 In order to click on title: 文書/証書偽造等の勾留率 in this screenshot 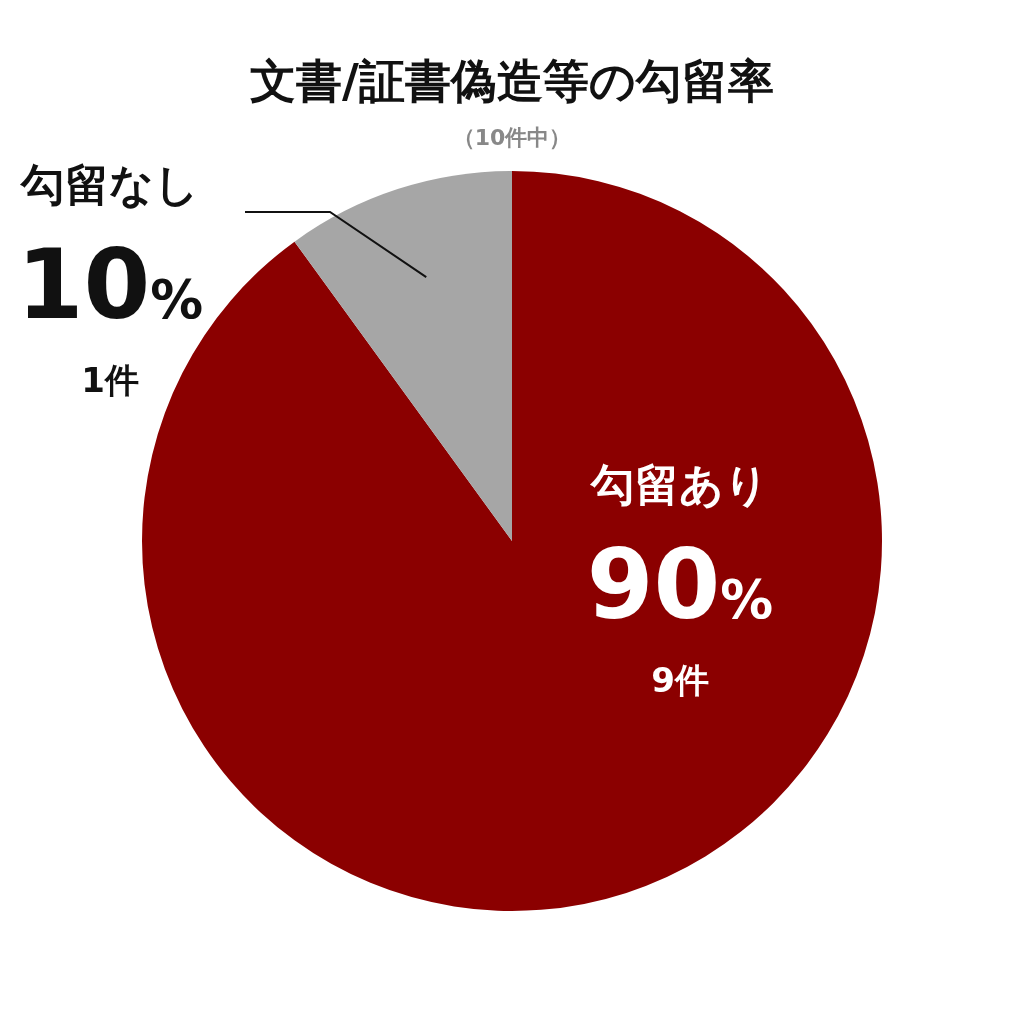, I will do `click(512, 81)`.